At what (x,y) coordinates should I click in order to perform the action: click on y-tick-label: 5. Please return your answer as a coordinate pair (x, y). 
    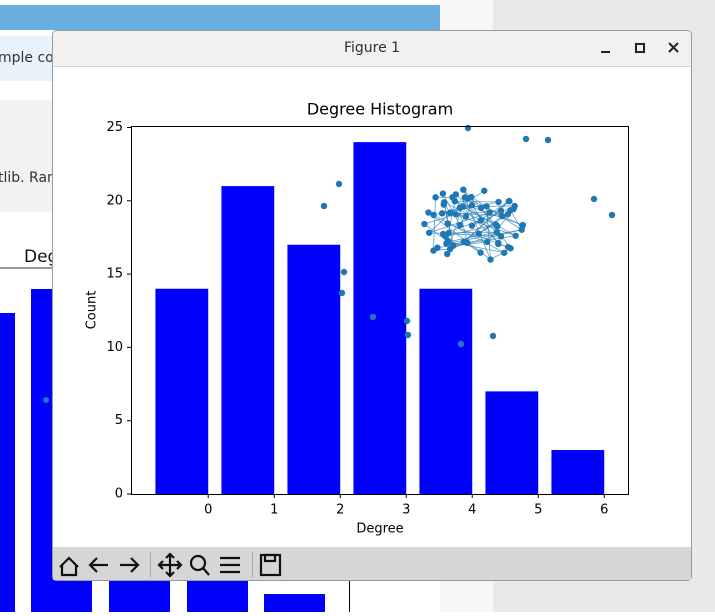
    Looking at the image, I should click on (119, 420).